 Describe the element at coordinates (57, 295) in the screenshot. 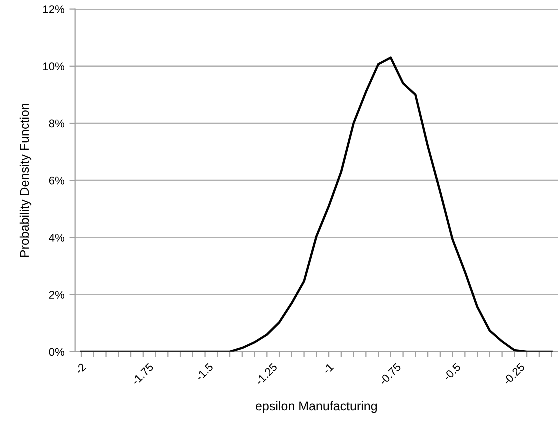

I see `y-tick-label: 2%` at that location.